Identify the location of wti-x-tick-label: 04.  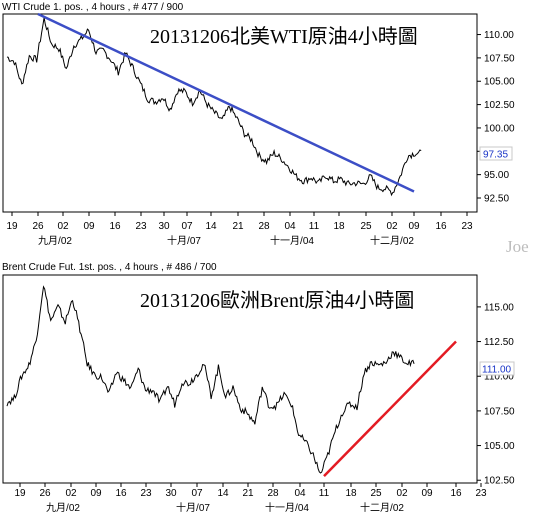
(290, 226).